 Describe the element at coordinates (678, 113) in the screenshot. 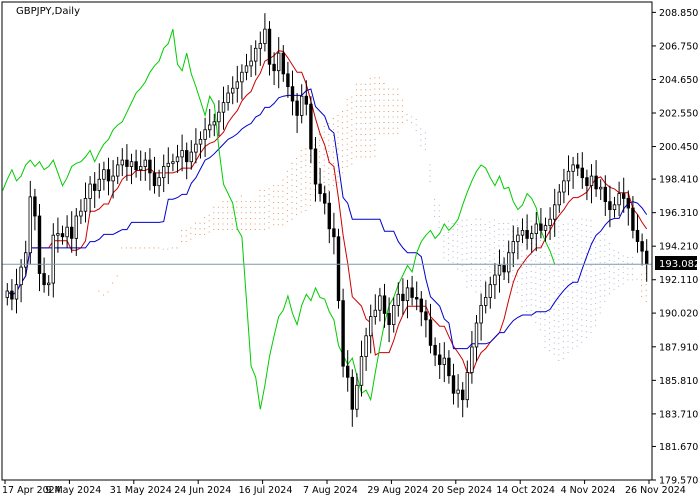

I see `y-tick-label: 202.550` at that location.